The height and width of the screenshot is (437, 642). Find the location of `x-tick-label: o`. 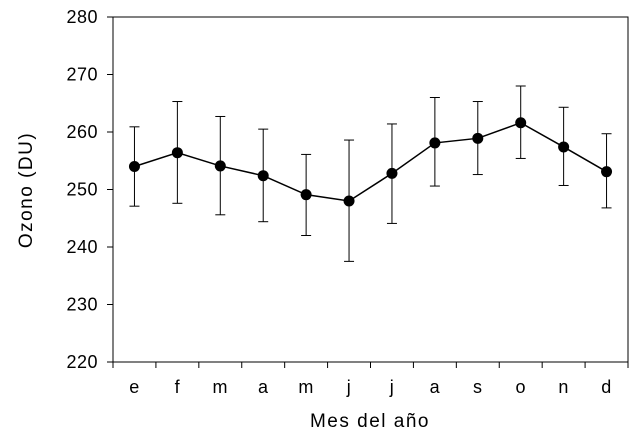

x-tick-label: o is located at coordinates (520, 387).